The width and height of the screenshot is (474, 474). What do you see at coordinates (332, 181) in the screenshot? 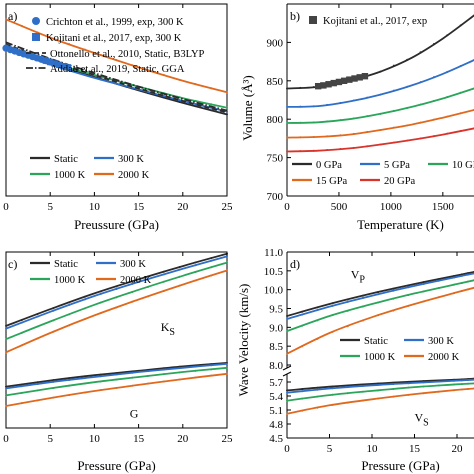
I see `legend-label: 15 GPa` at bounding box center [332, 181].